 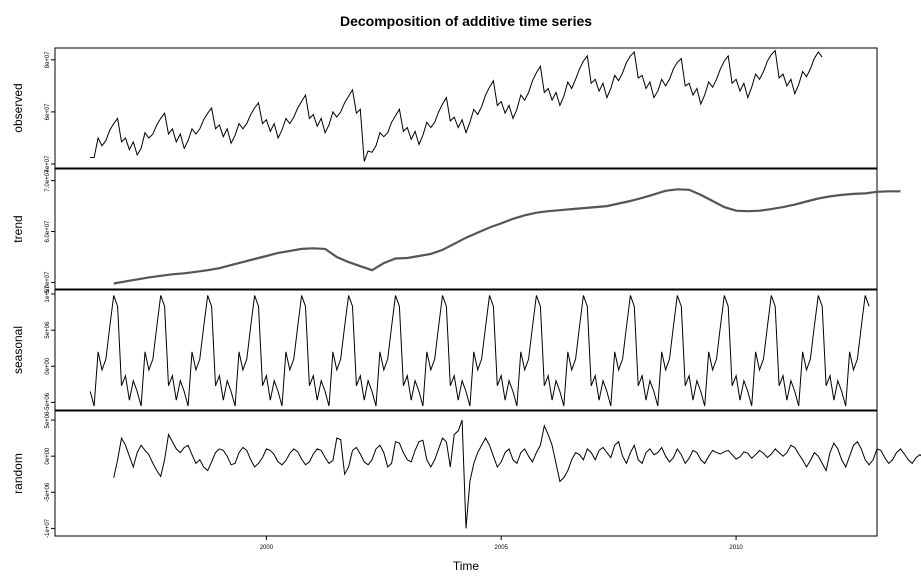 I want to click on x-tick-label: 2000, so click(x=267, y=548).